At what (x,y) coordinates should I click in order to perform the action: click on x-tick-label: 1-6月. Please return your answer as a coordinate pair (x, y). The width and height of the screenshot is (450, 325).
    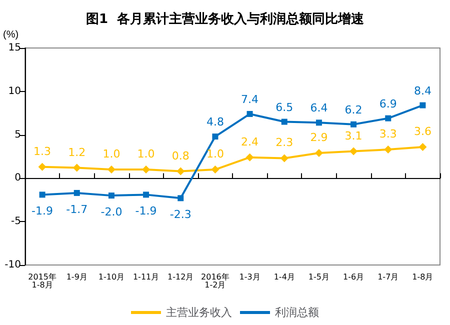
    Looking at the image, I should click on (353, 277).